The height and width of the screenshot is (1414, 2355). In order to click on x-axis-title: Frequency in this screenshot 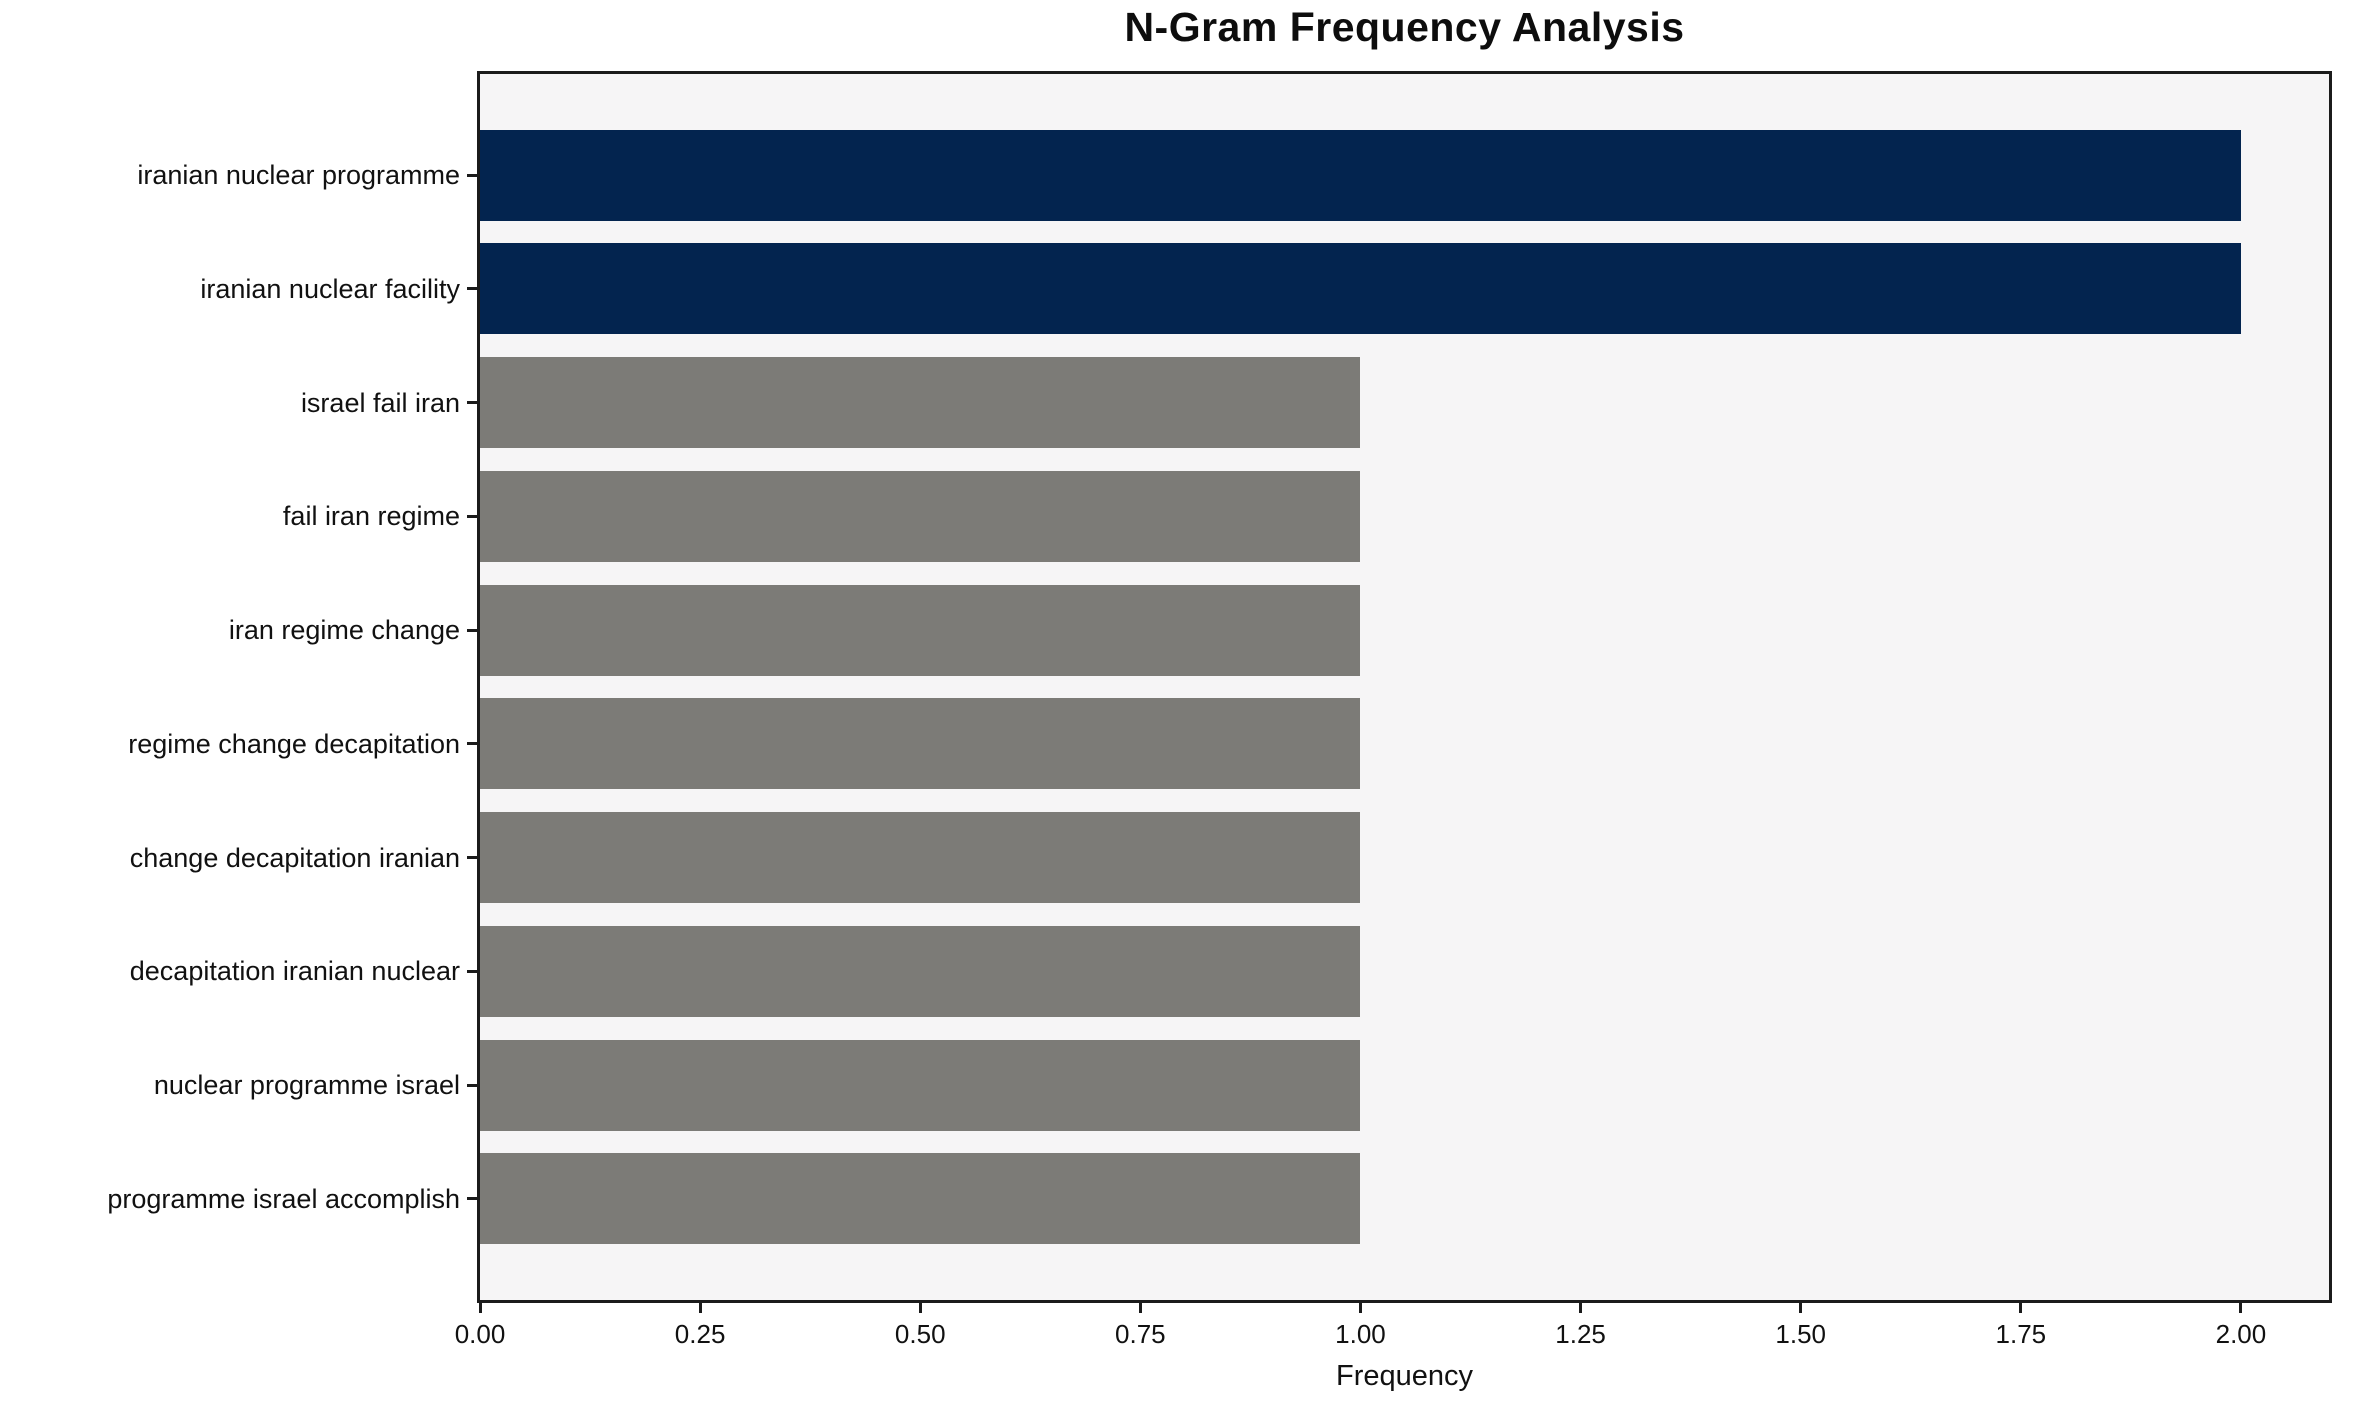, I will do `click(1404, 1376)`.